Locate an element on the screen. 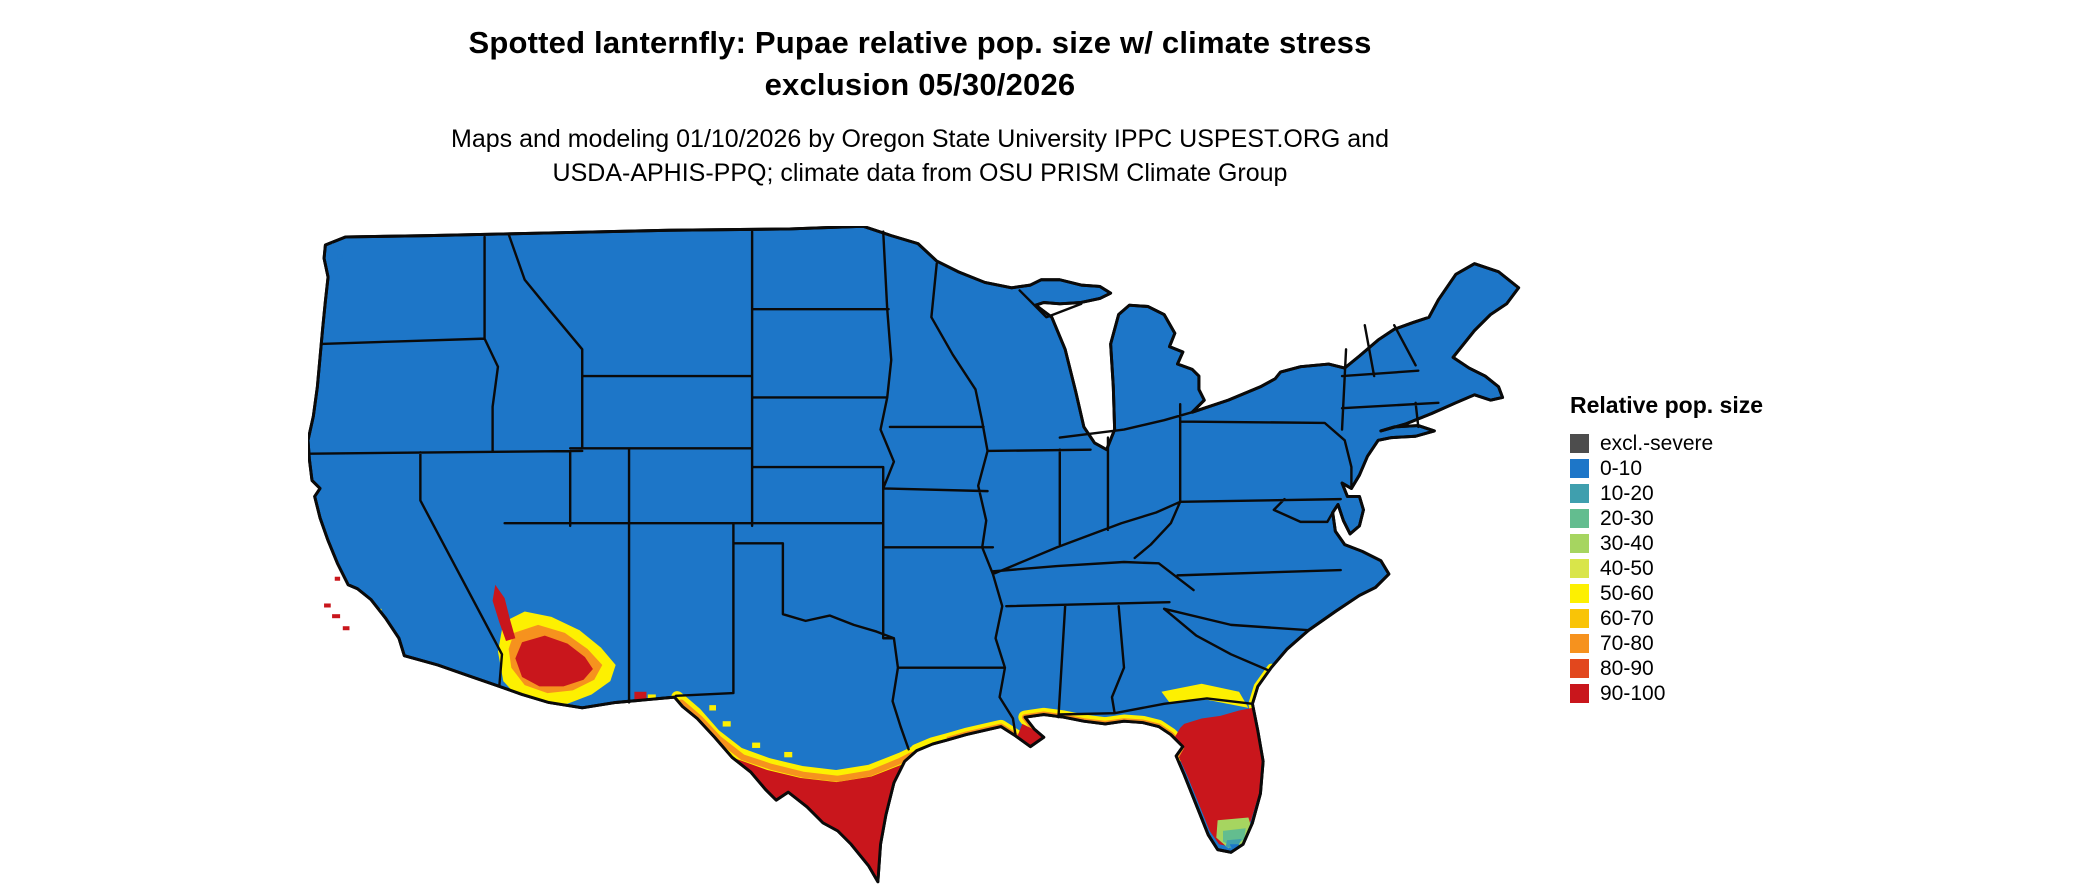 The height and width of the screenshot is (892, 2100). legend-label: 40-50 is located at coordinates (1627, 568).